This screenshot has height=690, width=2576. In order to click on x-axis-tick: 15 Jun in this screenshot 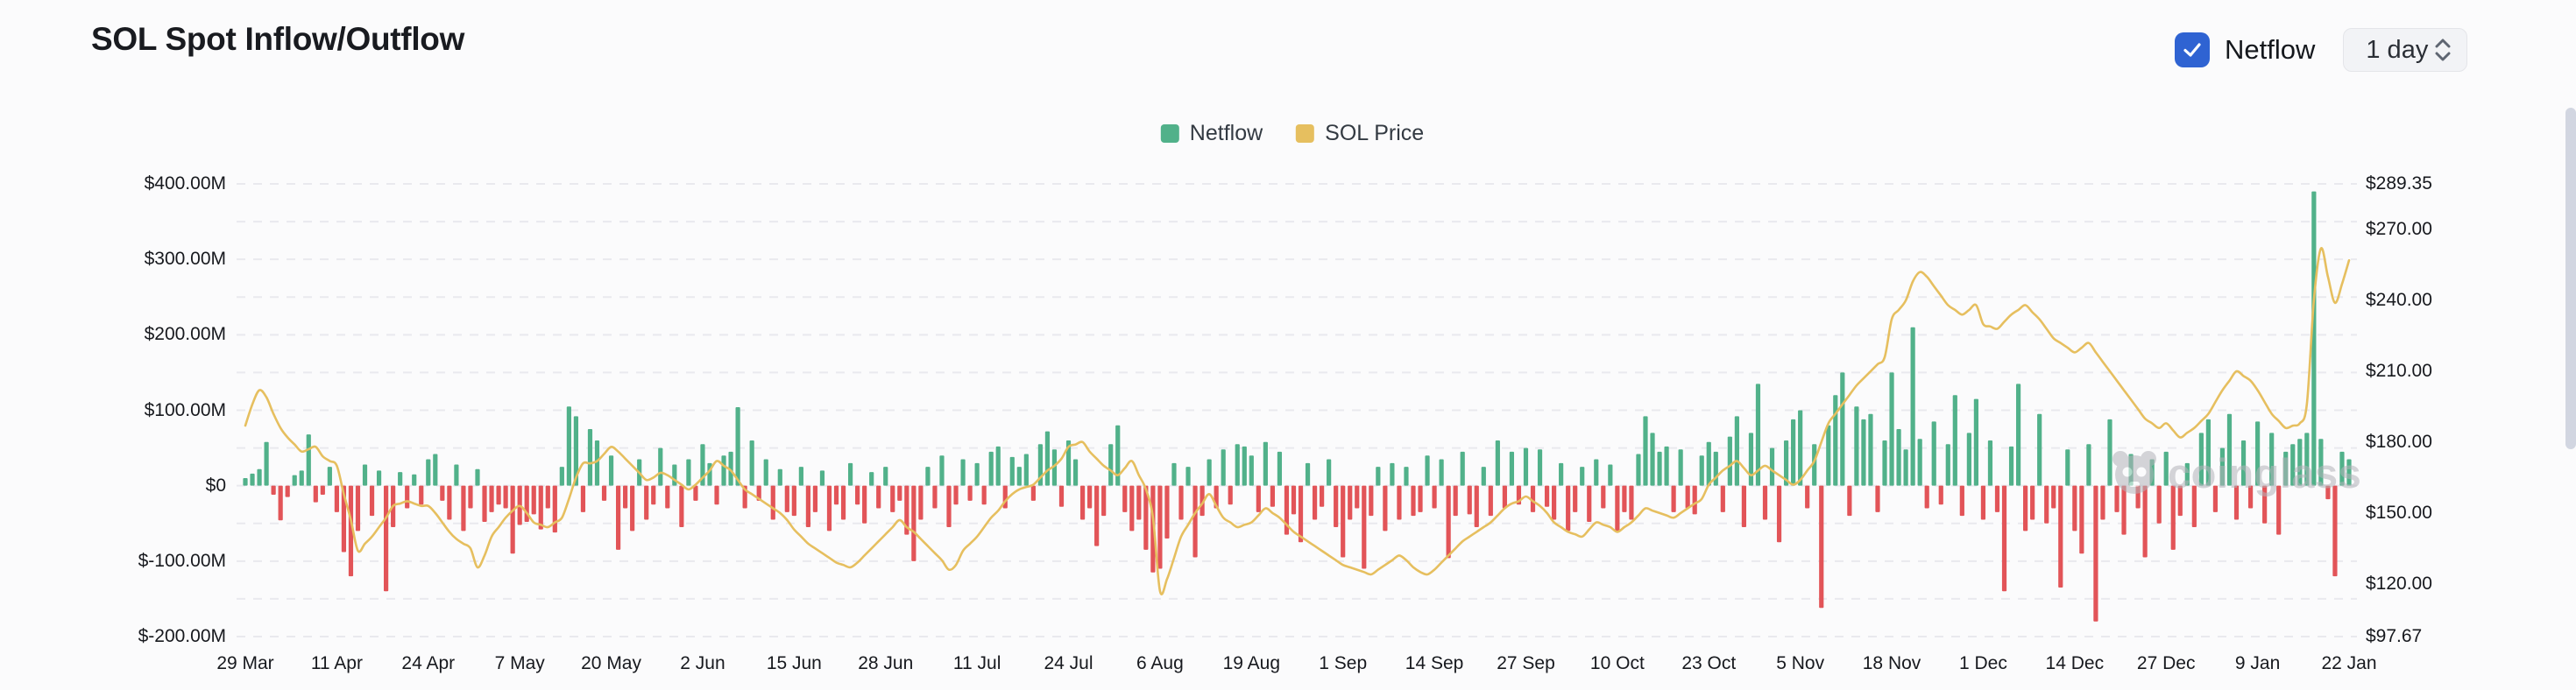, I will do `click(794, 663)`.